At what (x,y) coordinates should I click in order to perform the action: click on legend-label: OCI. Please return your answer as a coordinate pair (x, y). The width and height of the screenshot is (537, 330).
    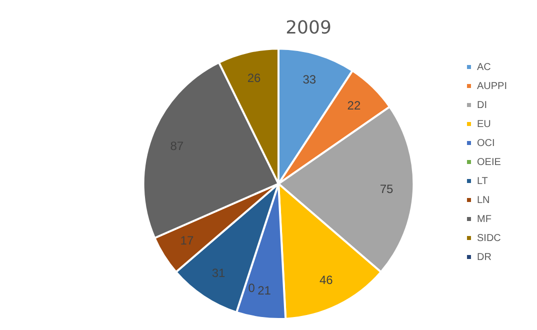
    Looking at the image, I should click on (485, 143).